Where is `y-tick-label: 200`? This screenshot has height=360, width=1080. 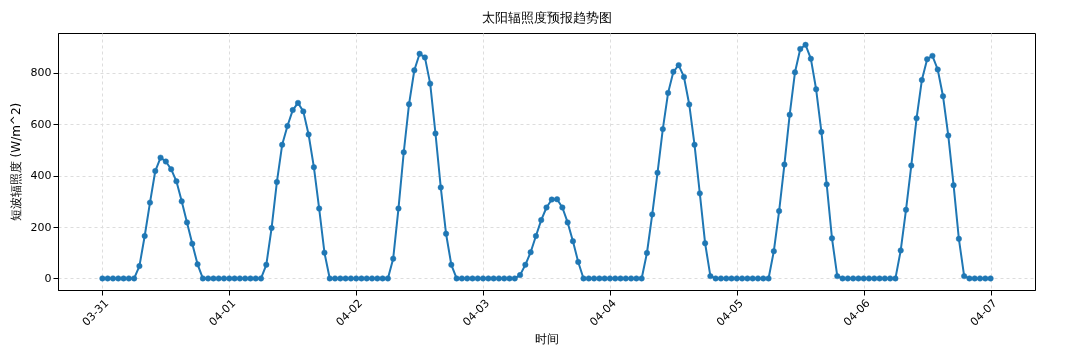
y-tick-label: 200 is located at coordinates (41, 227).